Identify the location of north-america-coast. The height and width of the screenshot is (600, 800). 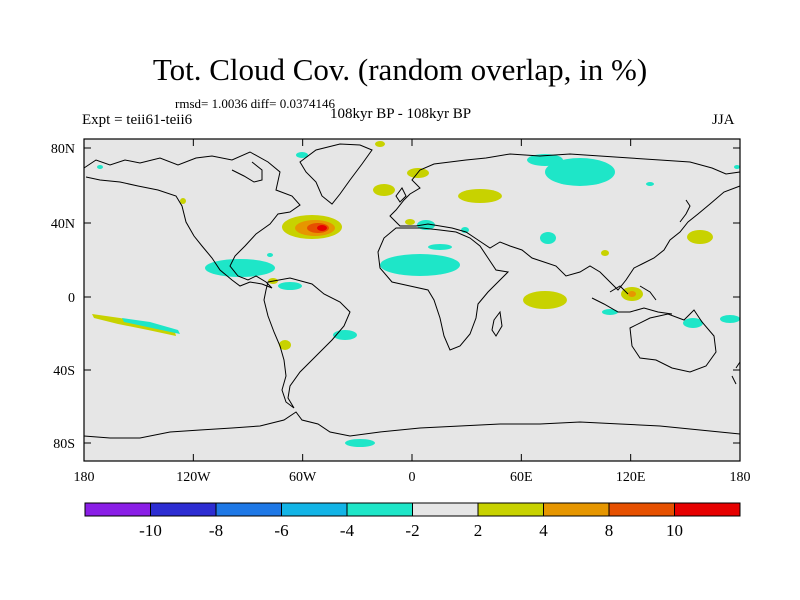
(192, 220).